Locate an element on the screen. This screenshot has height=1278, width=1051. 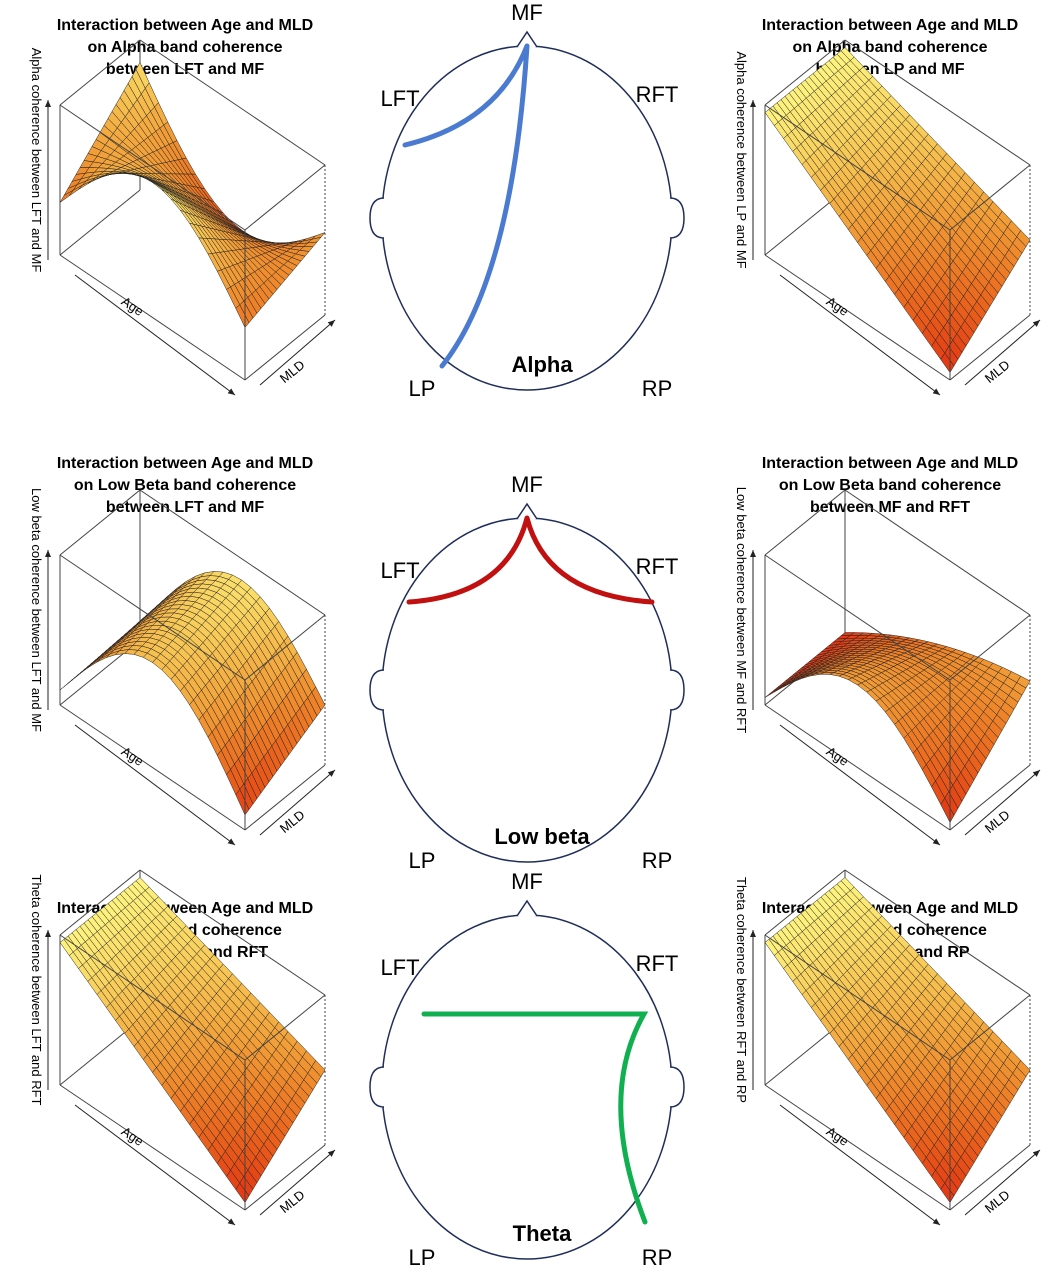
band-label: Theta is located at coordinates (542, 1233).